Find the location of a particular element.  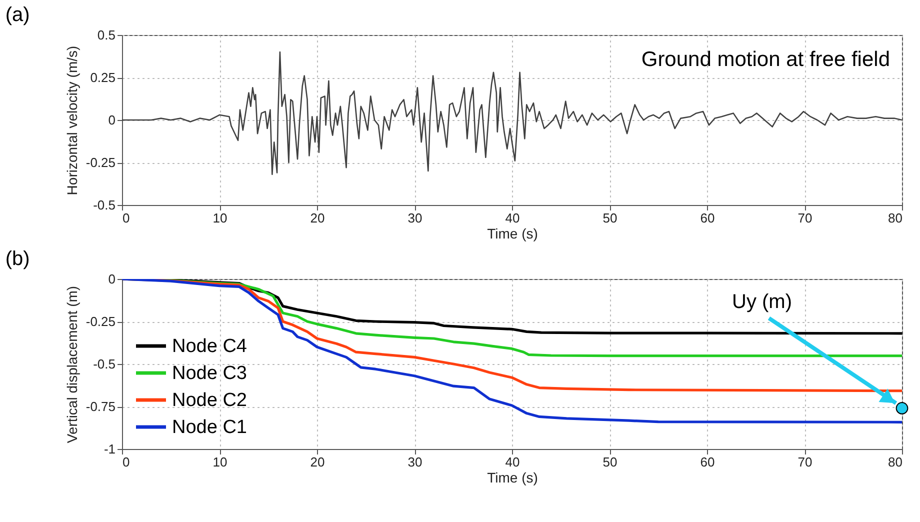

legend-label: Node C2 is located at coordinates (209, 400).